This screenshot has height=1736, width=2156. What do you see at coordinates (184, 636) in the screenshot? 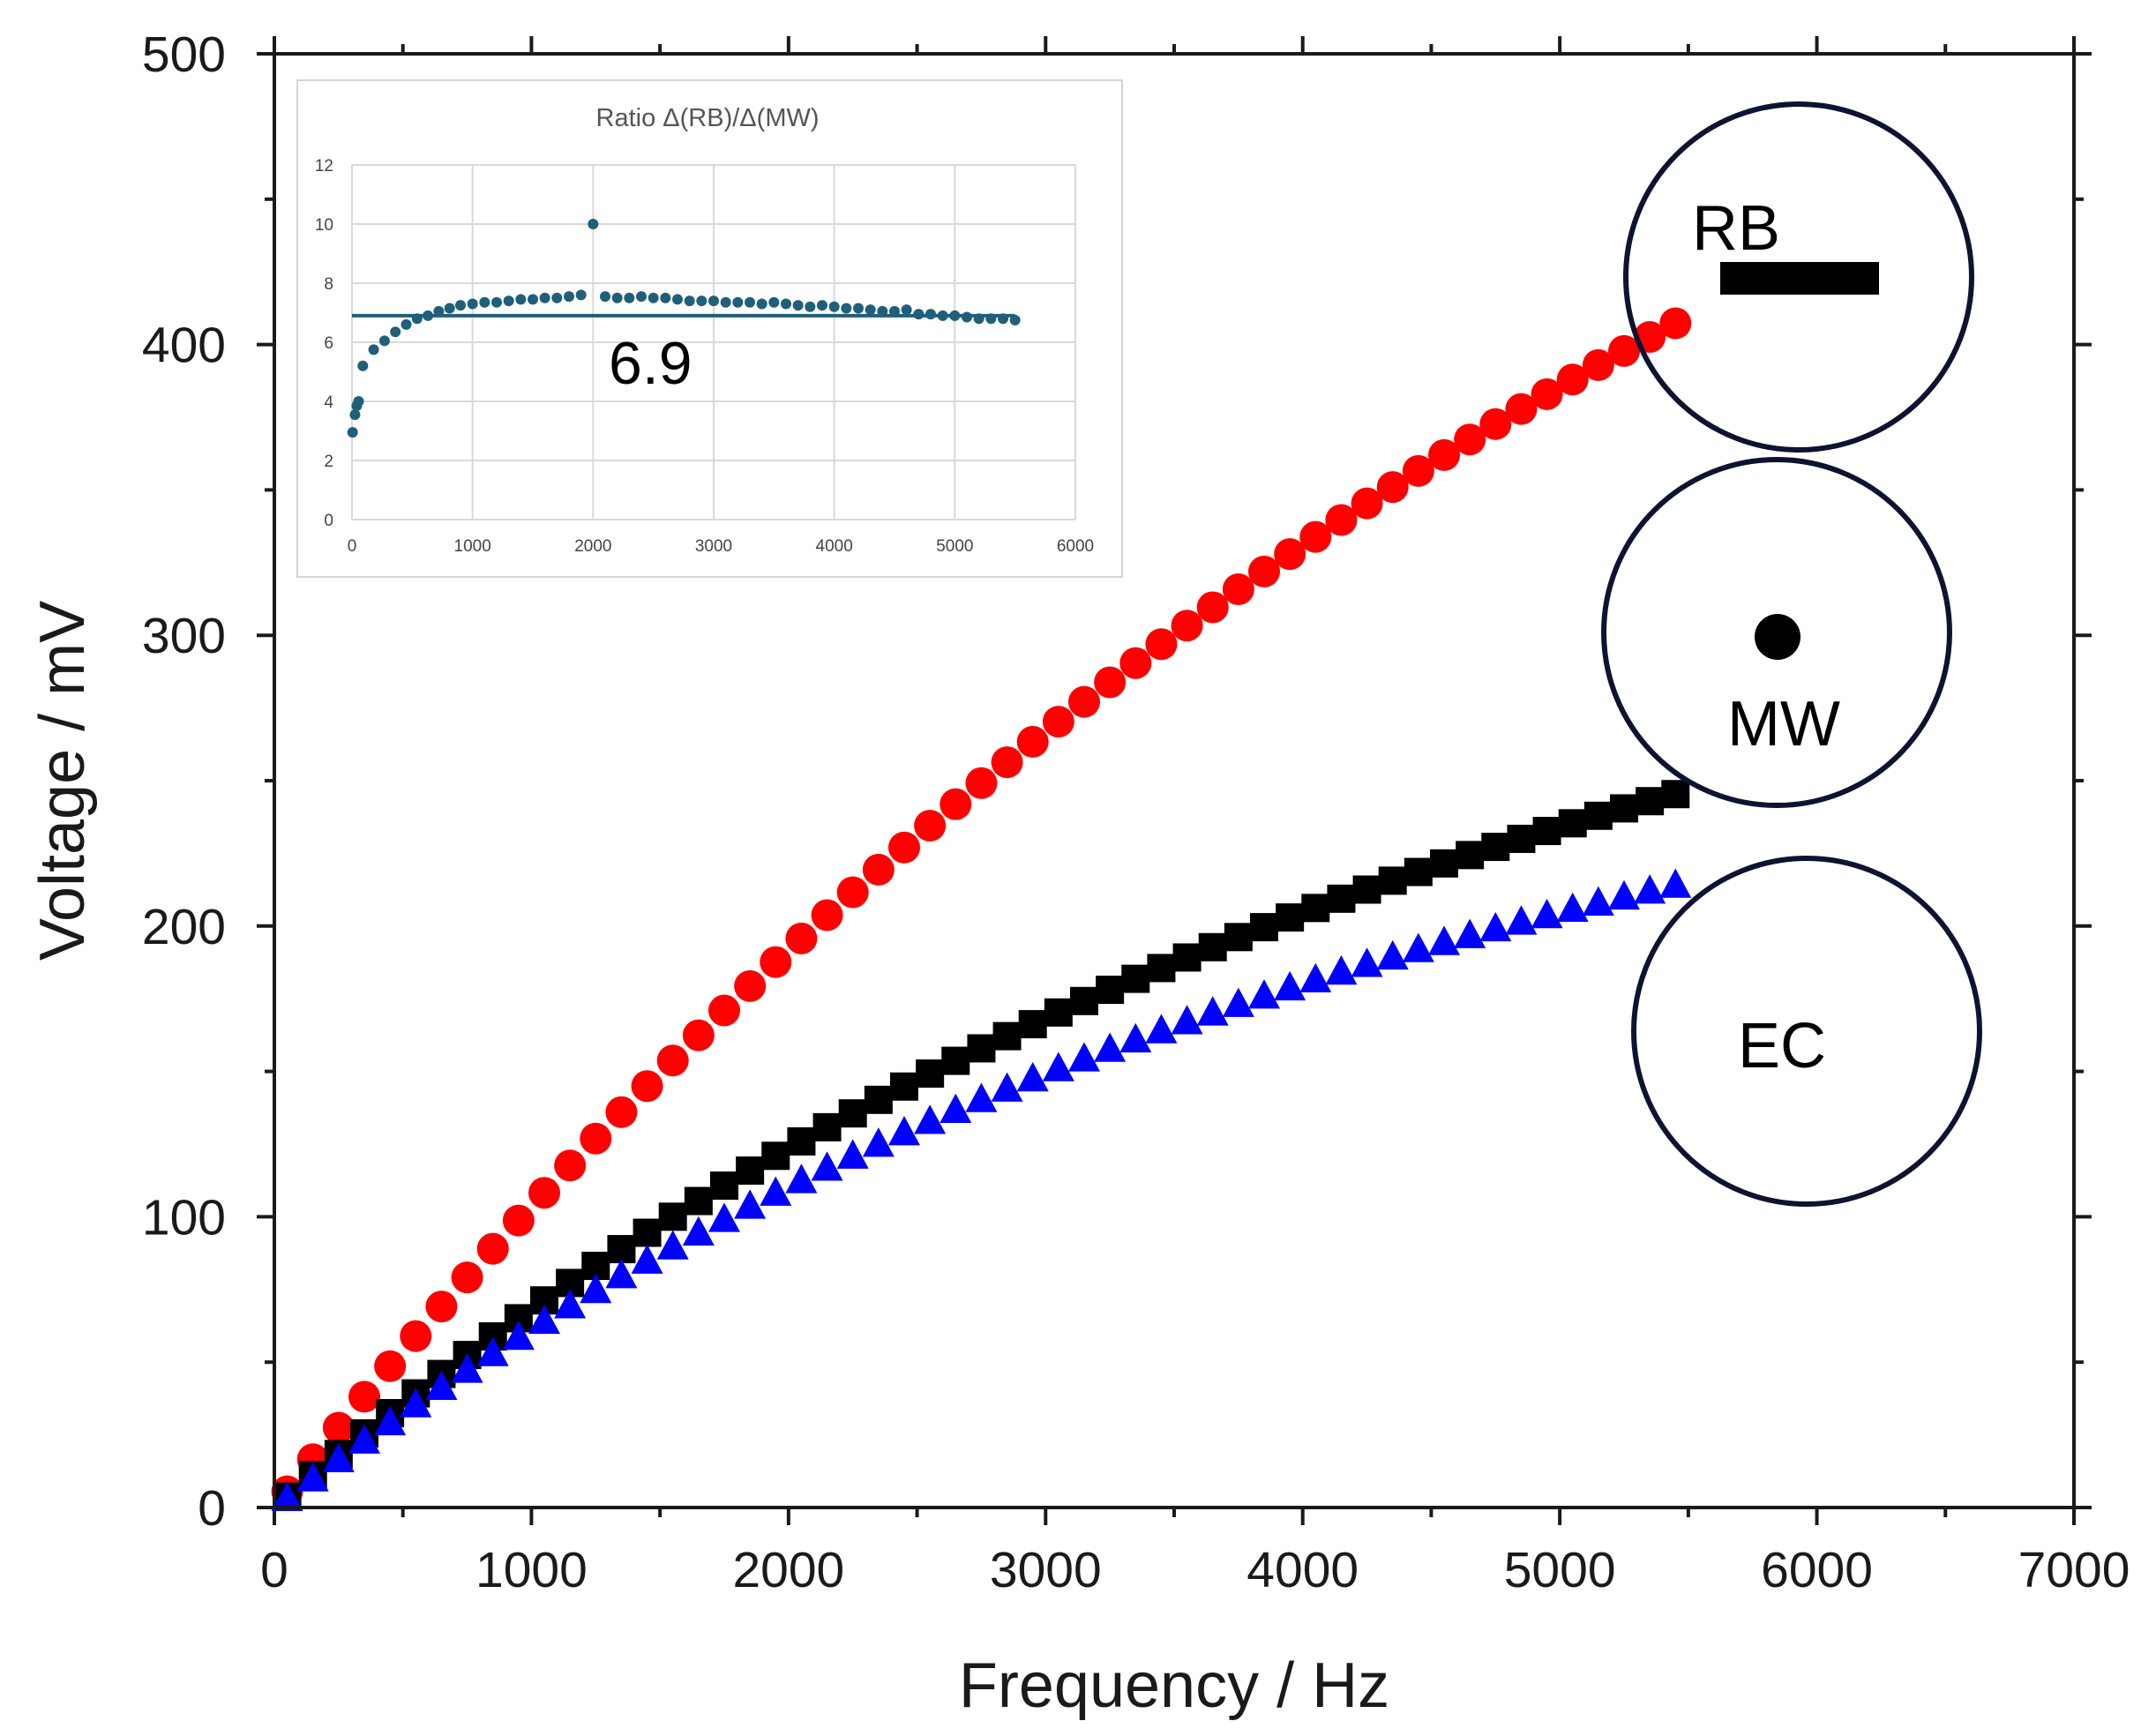
I see `y-tick-label: 300` at bounding box center [184, 636].